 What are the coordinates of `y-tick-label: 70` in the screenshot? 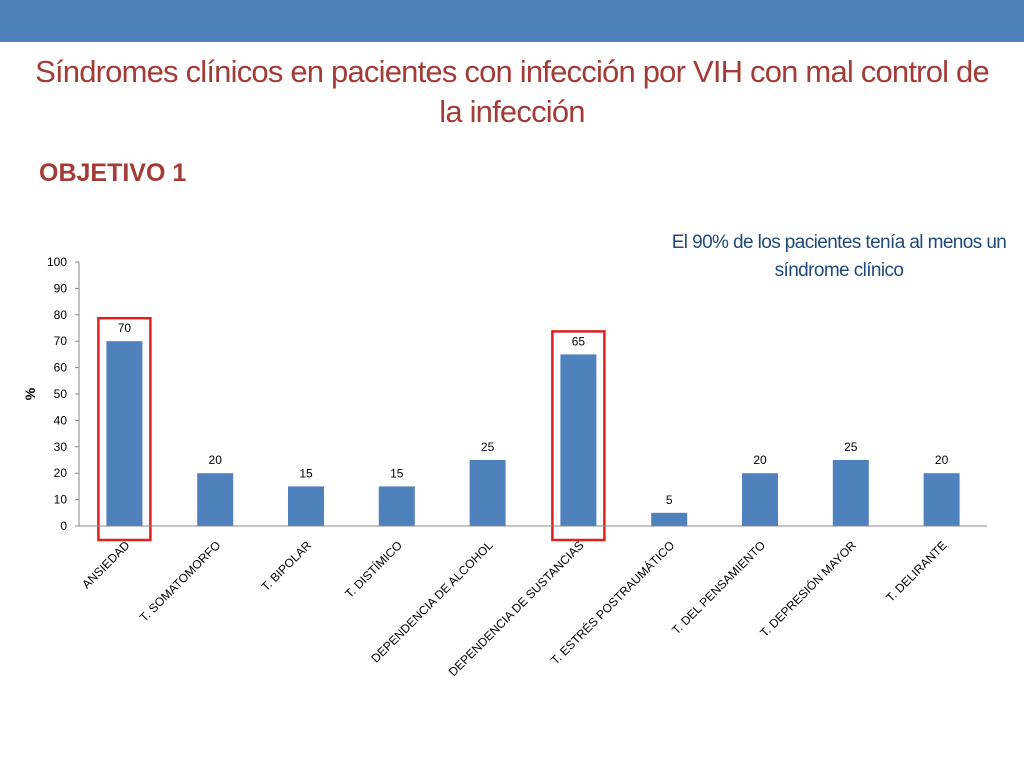 It's located at (61, 341).